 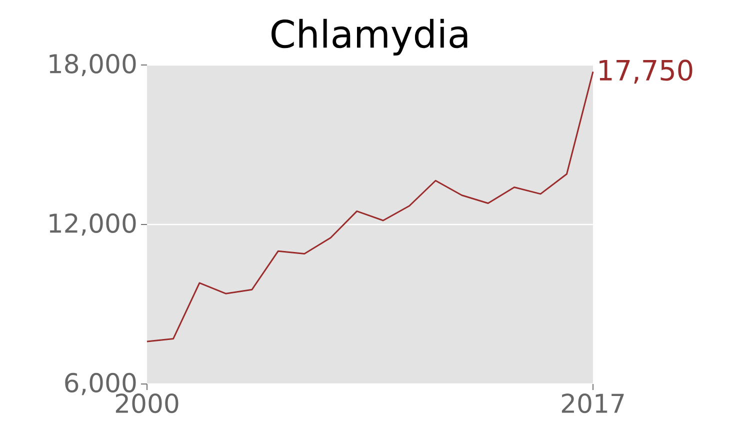 I want to click on y-tick-label: 18,000, so click(x=93, y=65).